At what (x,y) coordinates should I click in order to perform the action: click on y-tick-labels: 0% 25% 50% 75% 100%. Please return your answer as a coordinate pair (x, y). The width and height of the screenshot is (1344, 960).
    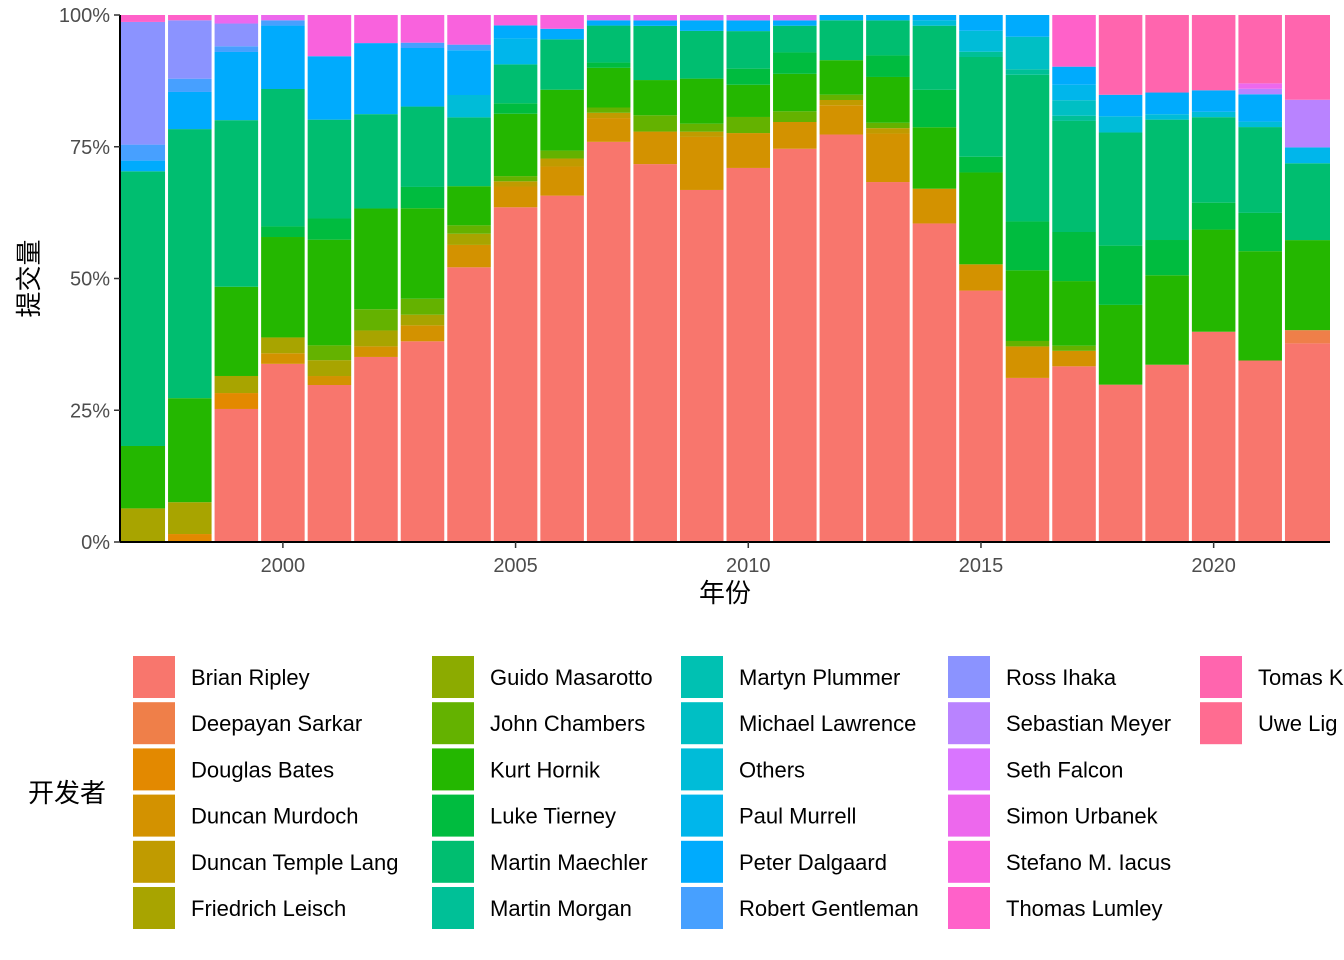
    Looking at the image, I should click on (89, 279).